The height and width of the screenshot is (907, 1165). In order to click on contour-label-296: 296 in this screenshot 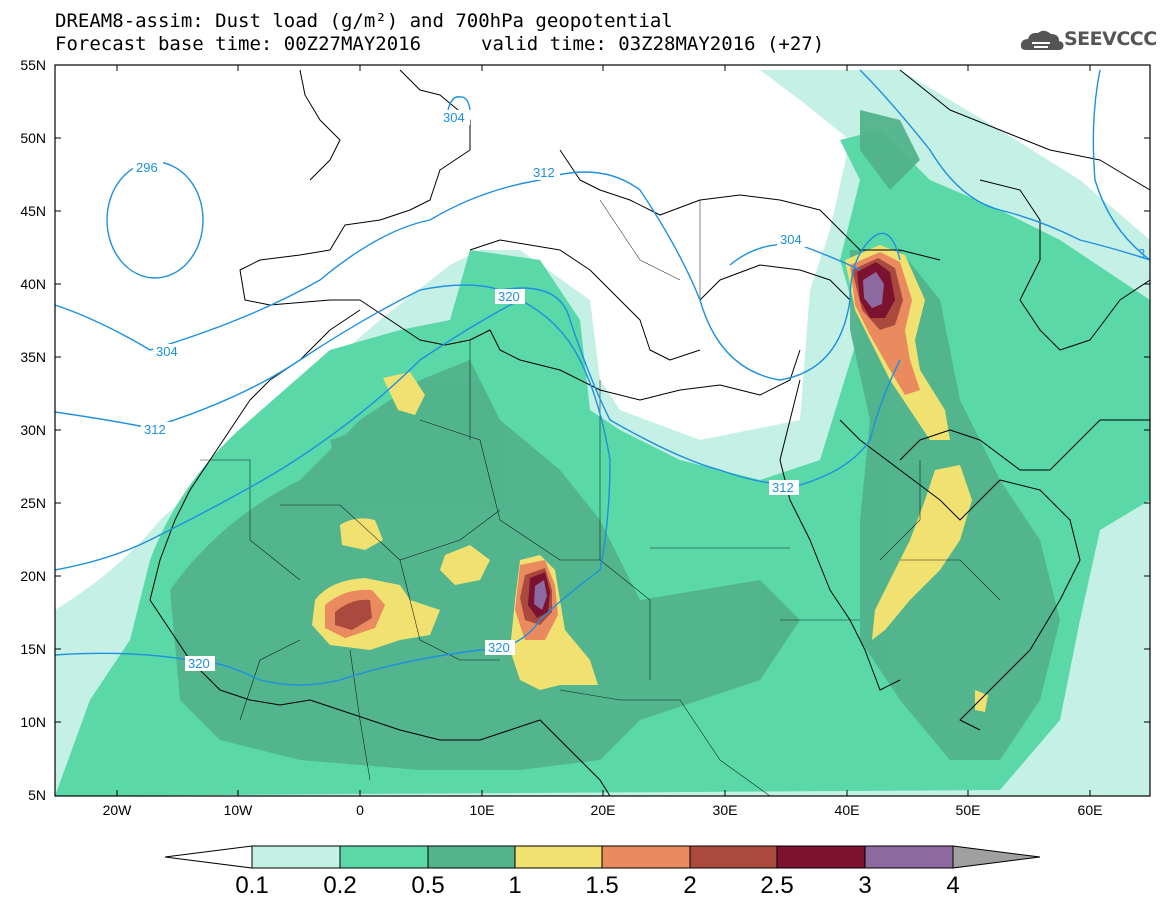, I will do `click(147, 167)`.